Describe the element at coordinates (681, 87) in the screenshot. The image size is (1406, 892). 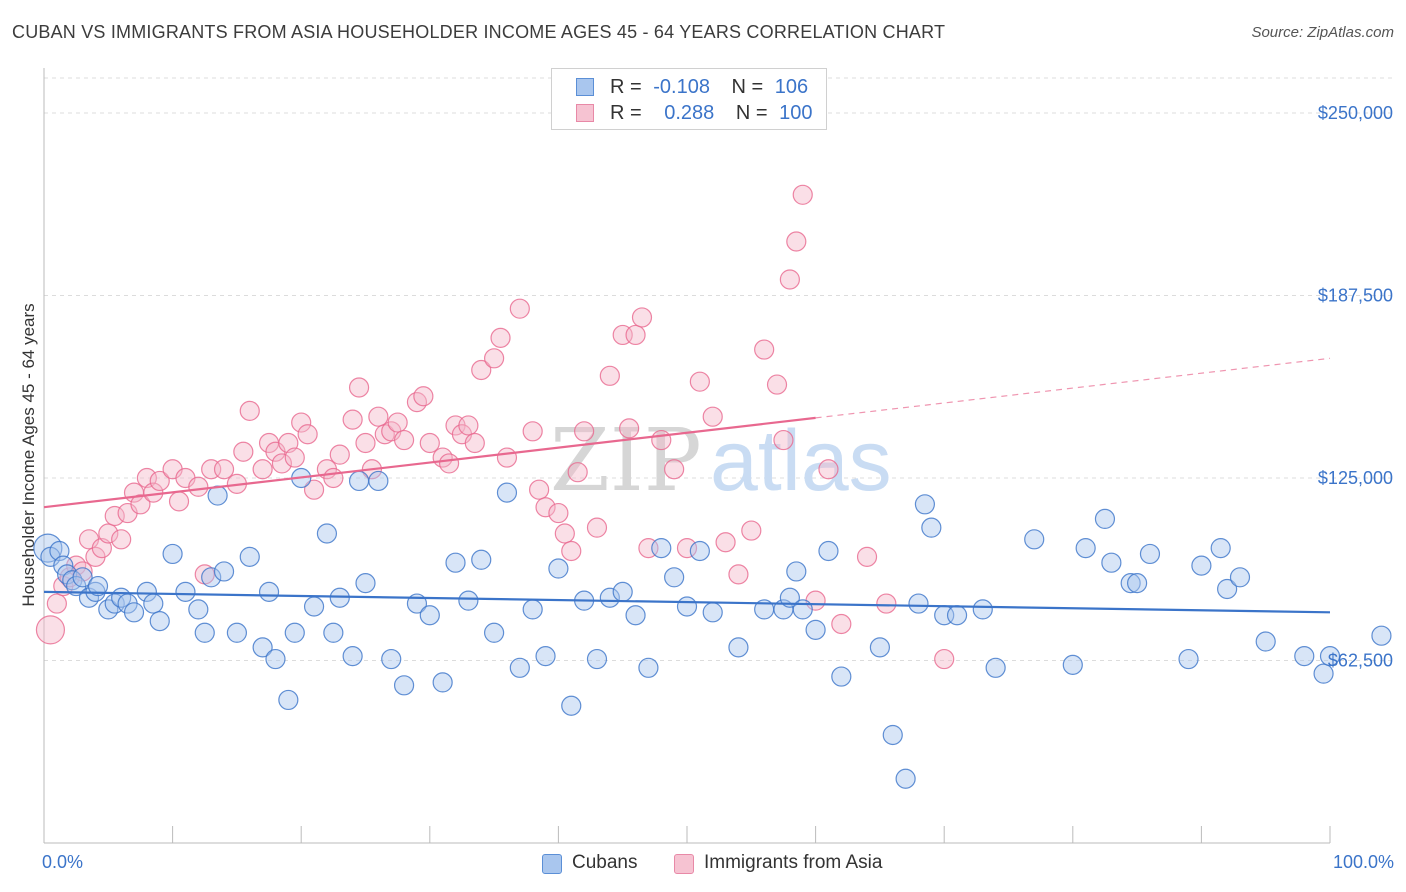
I see `r-value-cubans: -0.108` at that location.